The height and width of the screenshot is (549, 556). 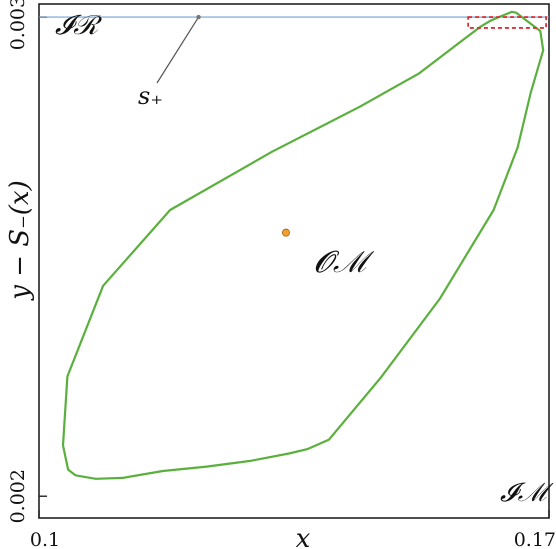 What do you see at coordinates (285, 232) in the screenshot?
I see `equilibrium-point` at bounding box center [285, 232].